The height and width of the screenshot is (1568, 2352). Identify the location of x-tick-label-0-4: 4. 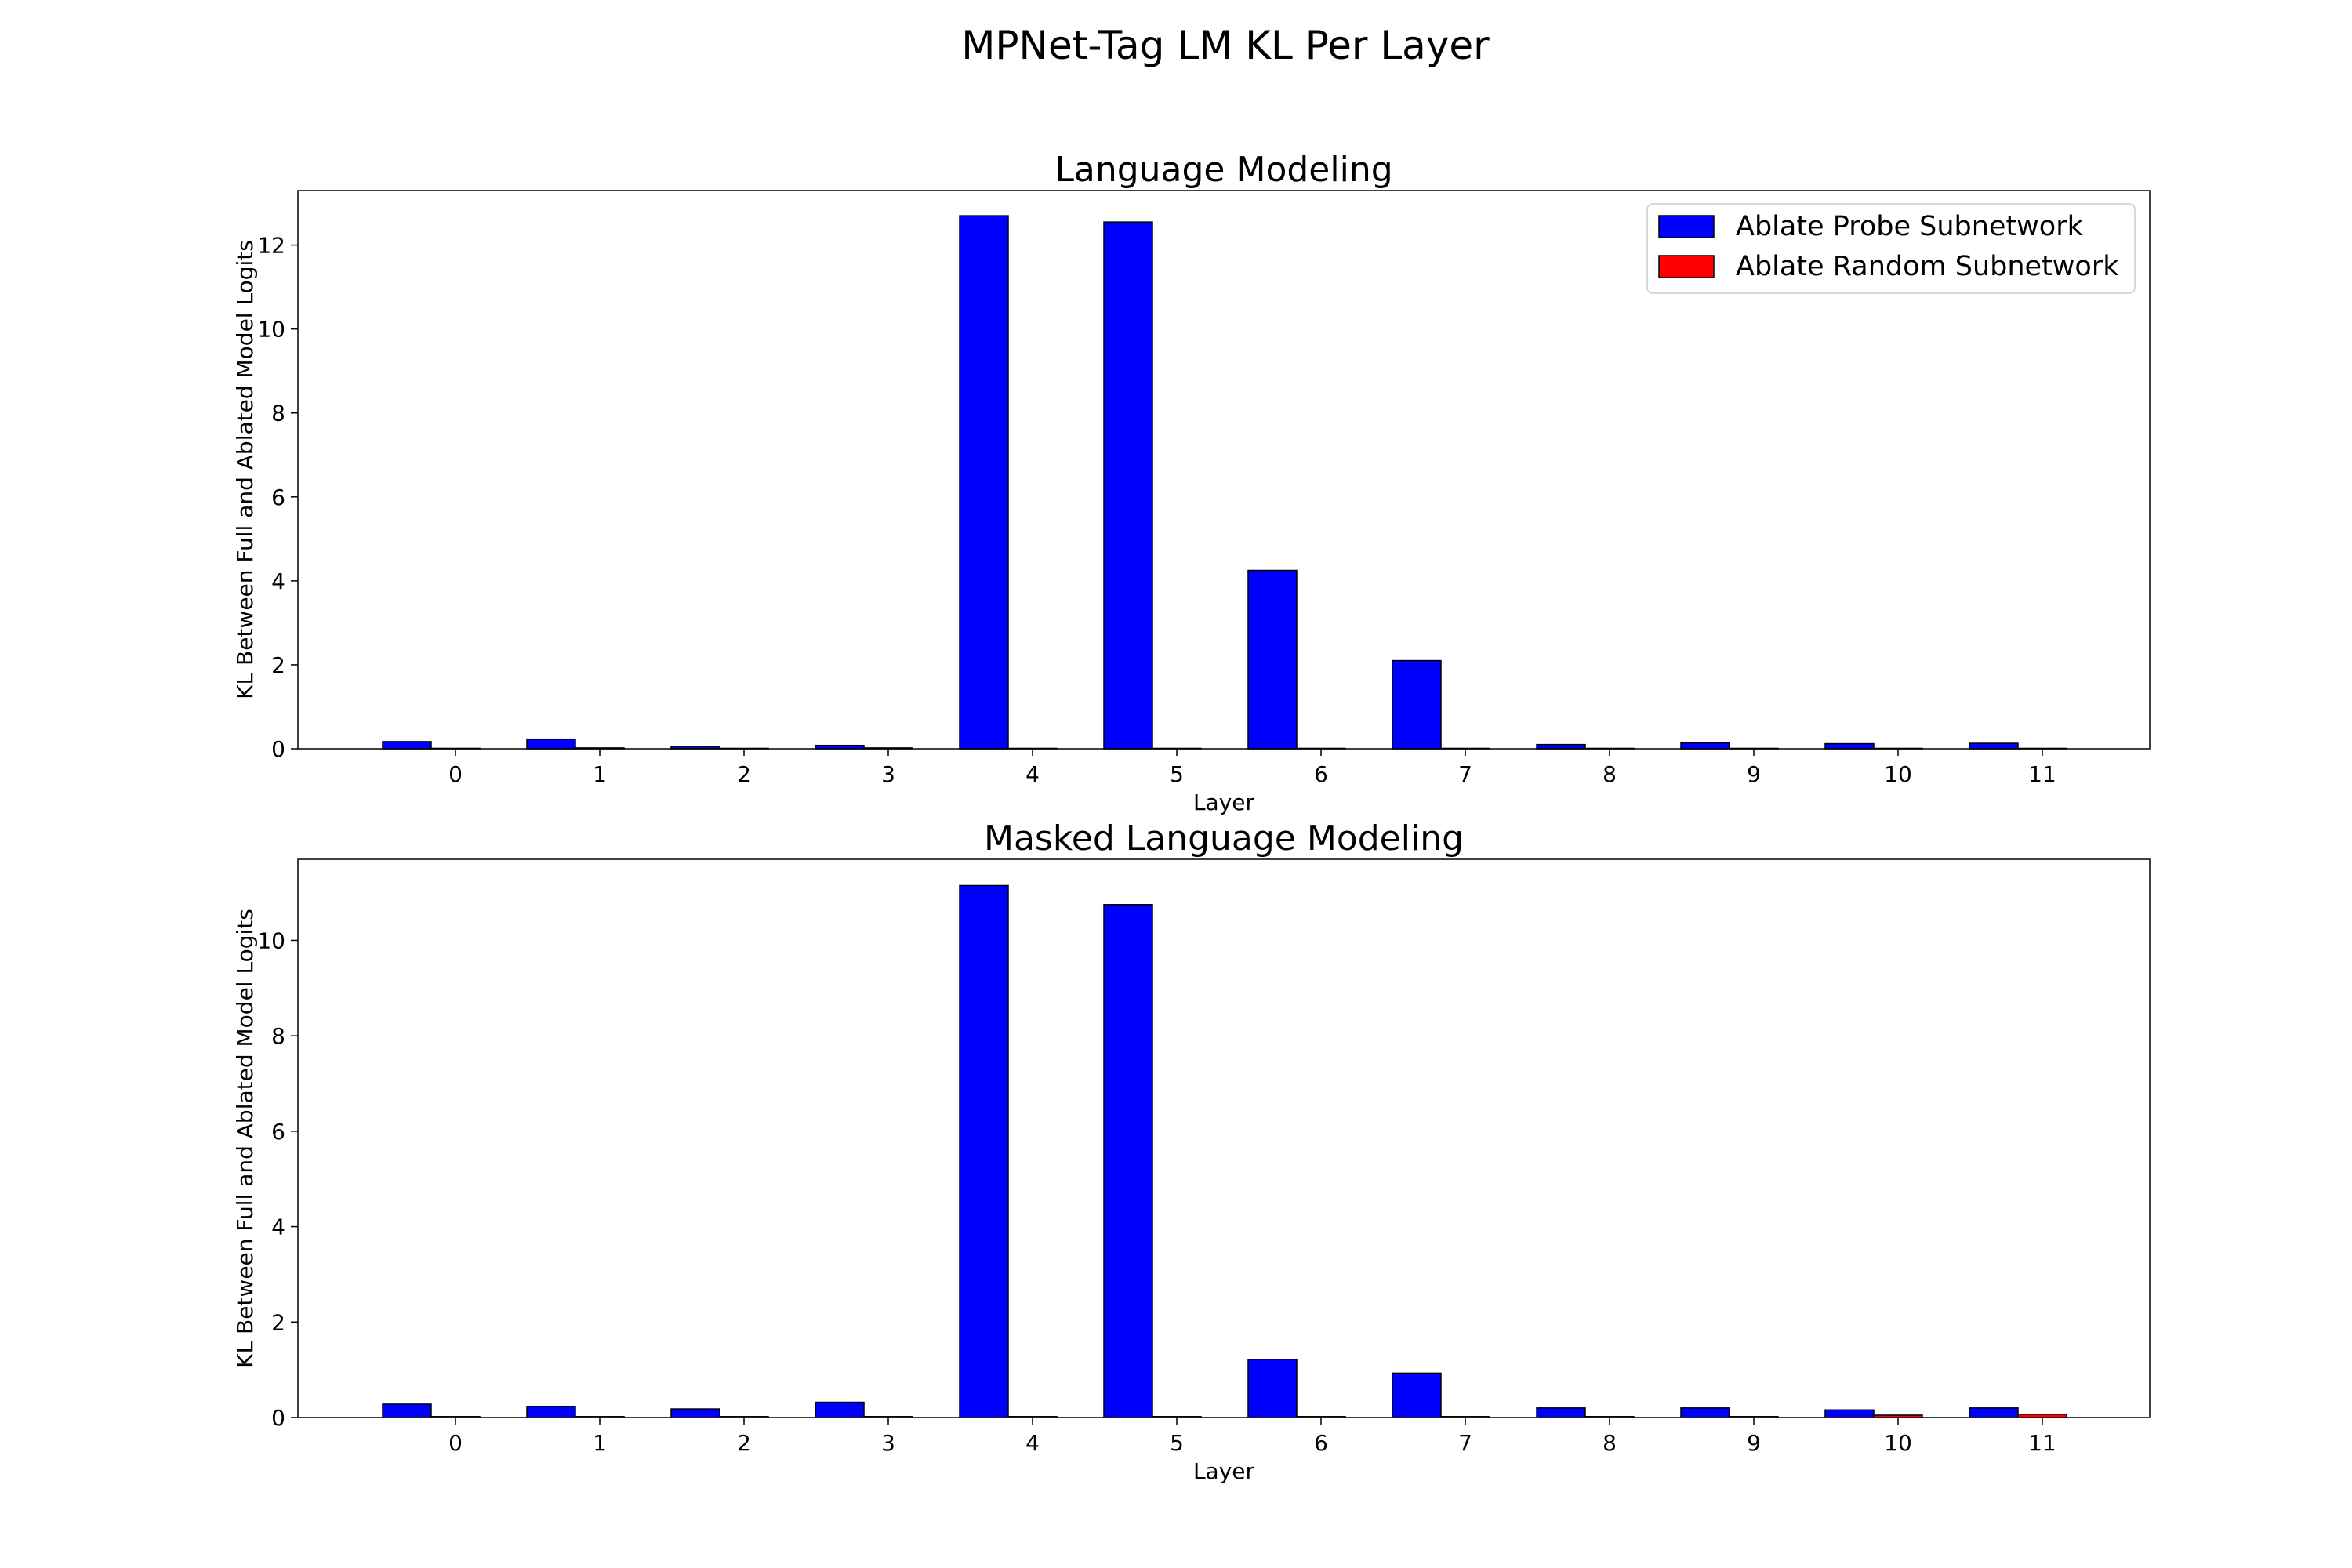
(1032, 774).